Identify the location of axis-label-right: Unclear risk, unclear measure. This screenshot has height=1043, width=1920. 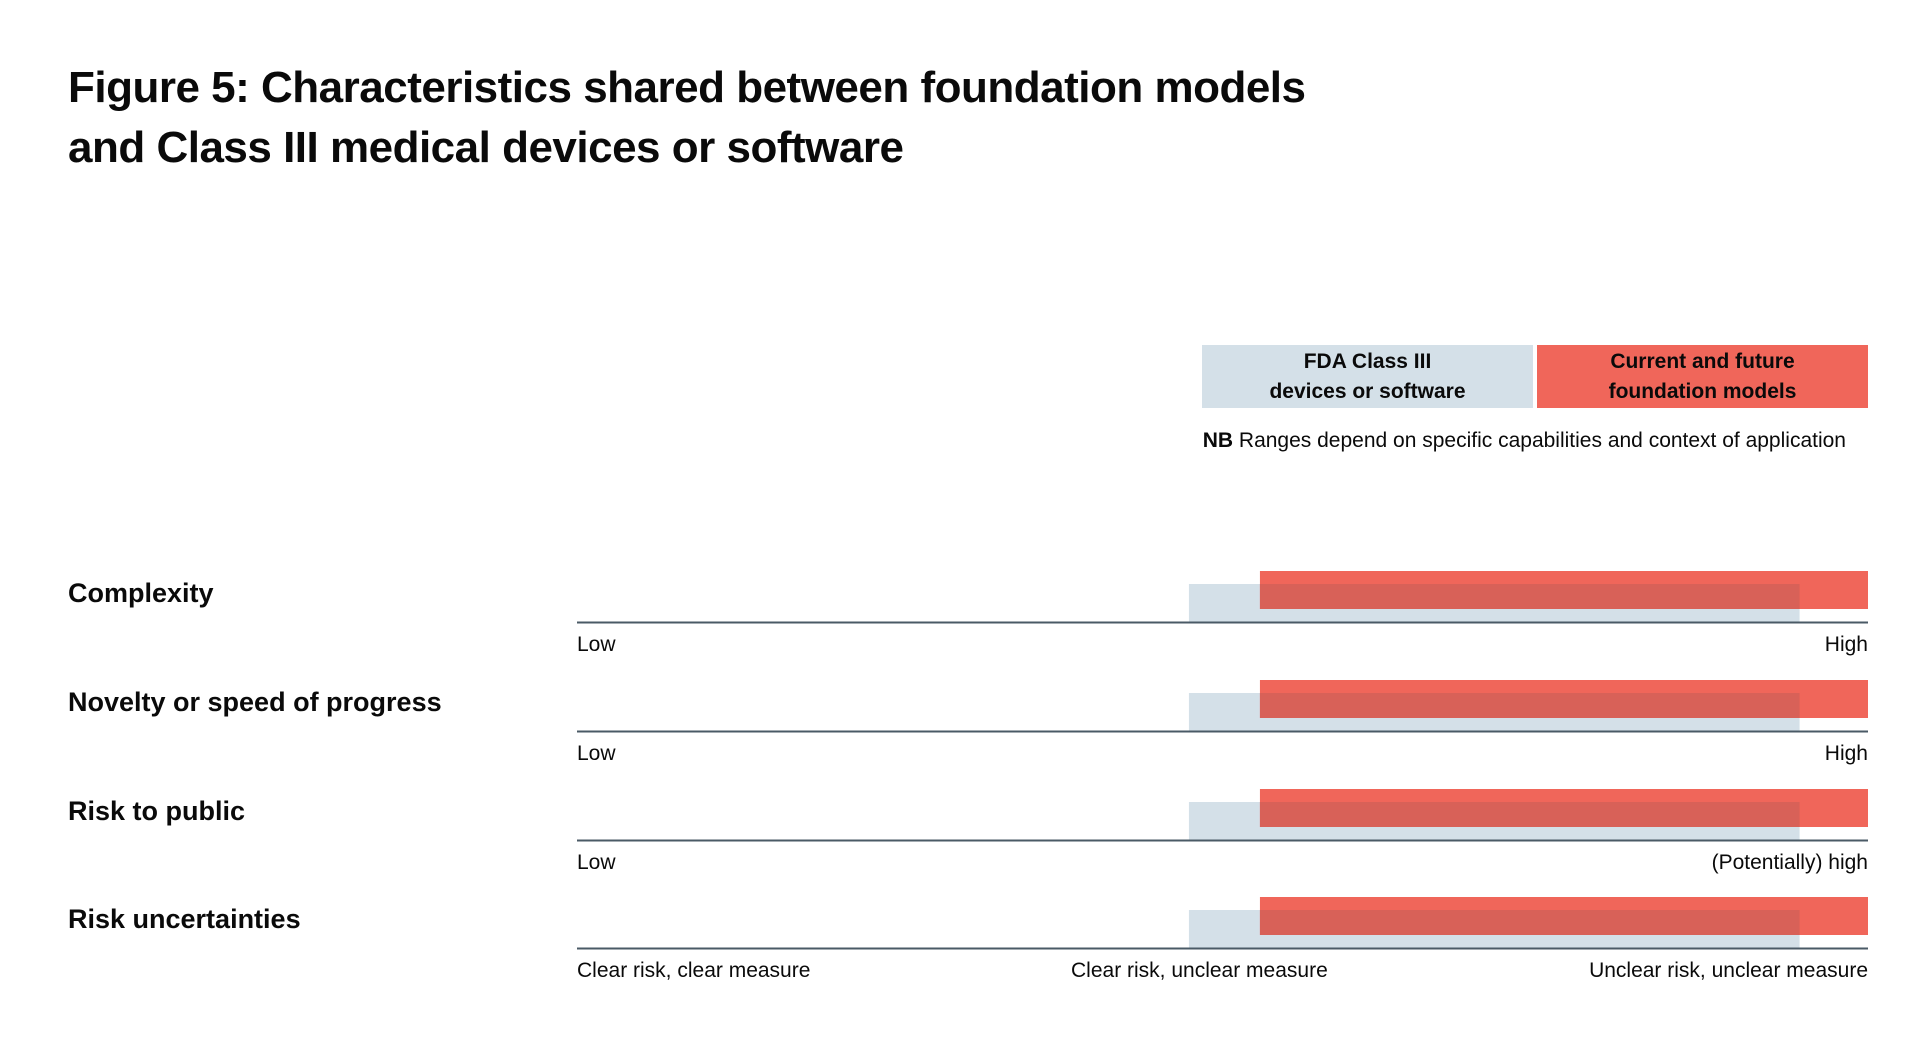
(1728, 970).